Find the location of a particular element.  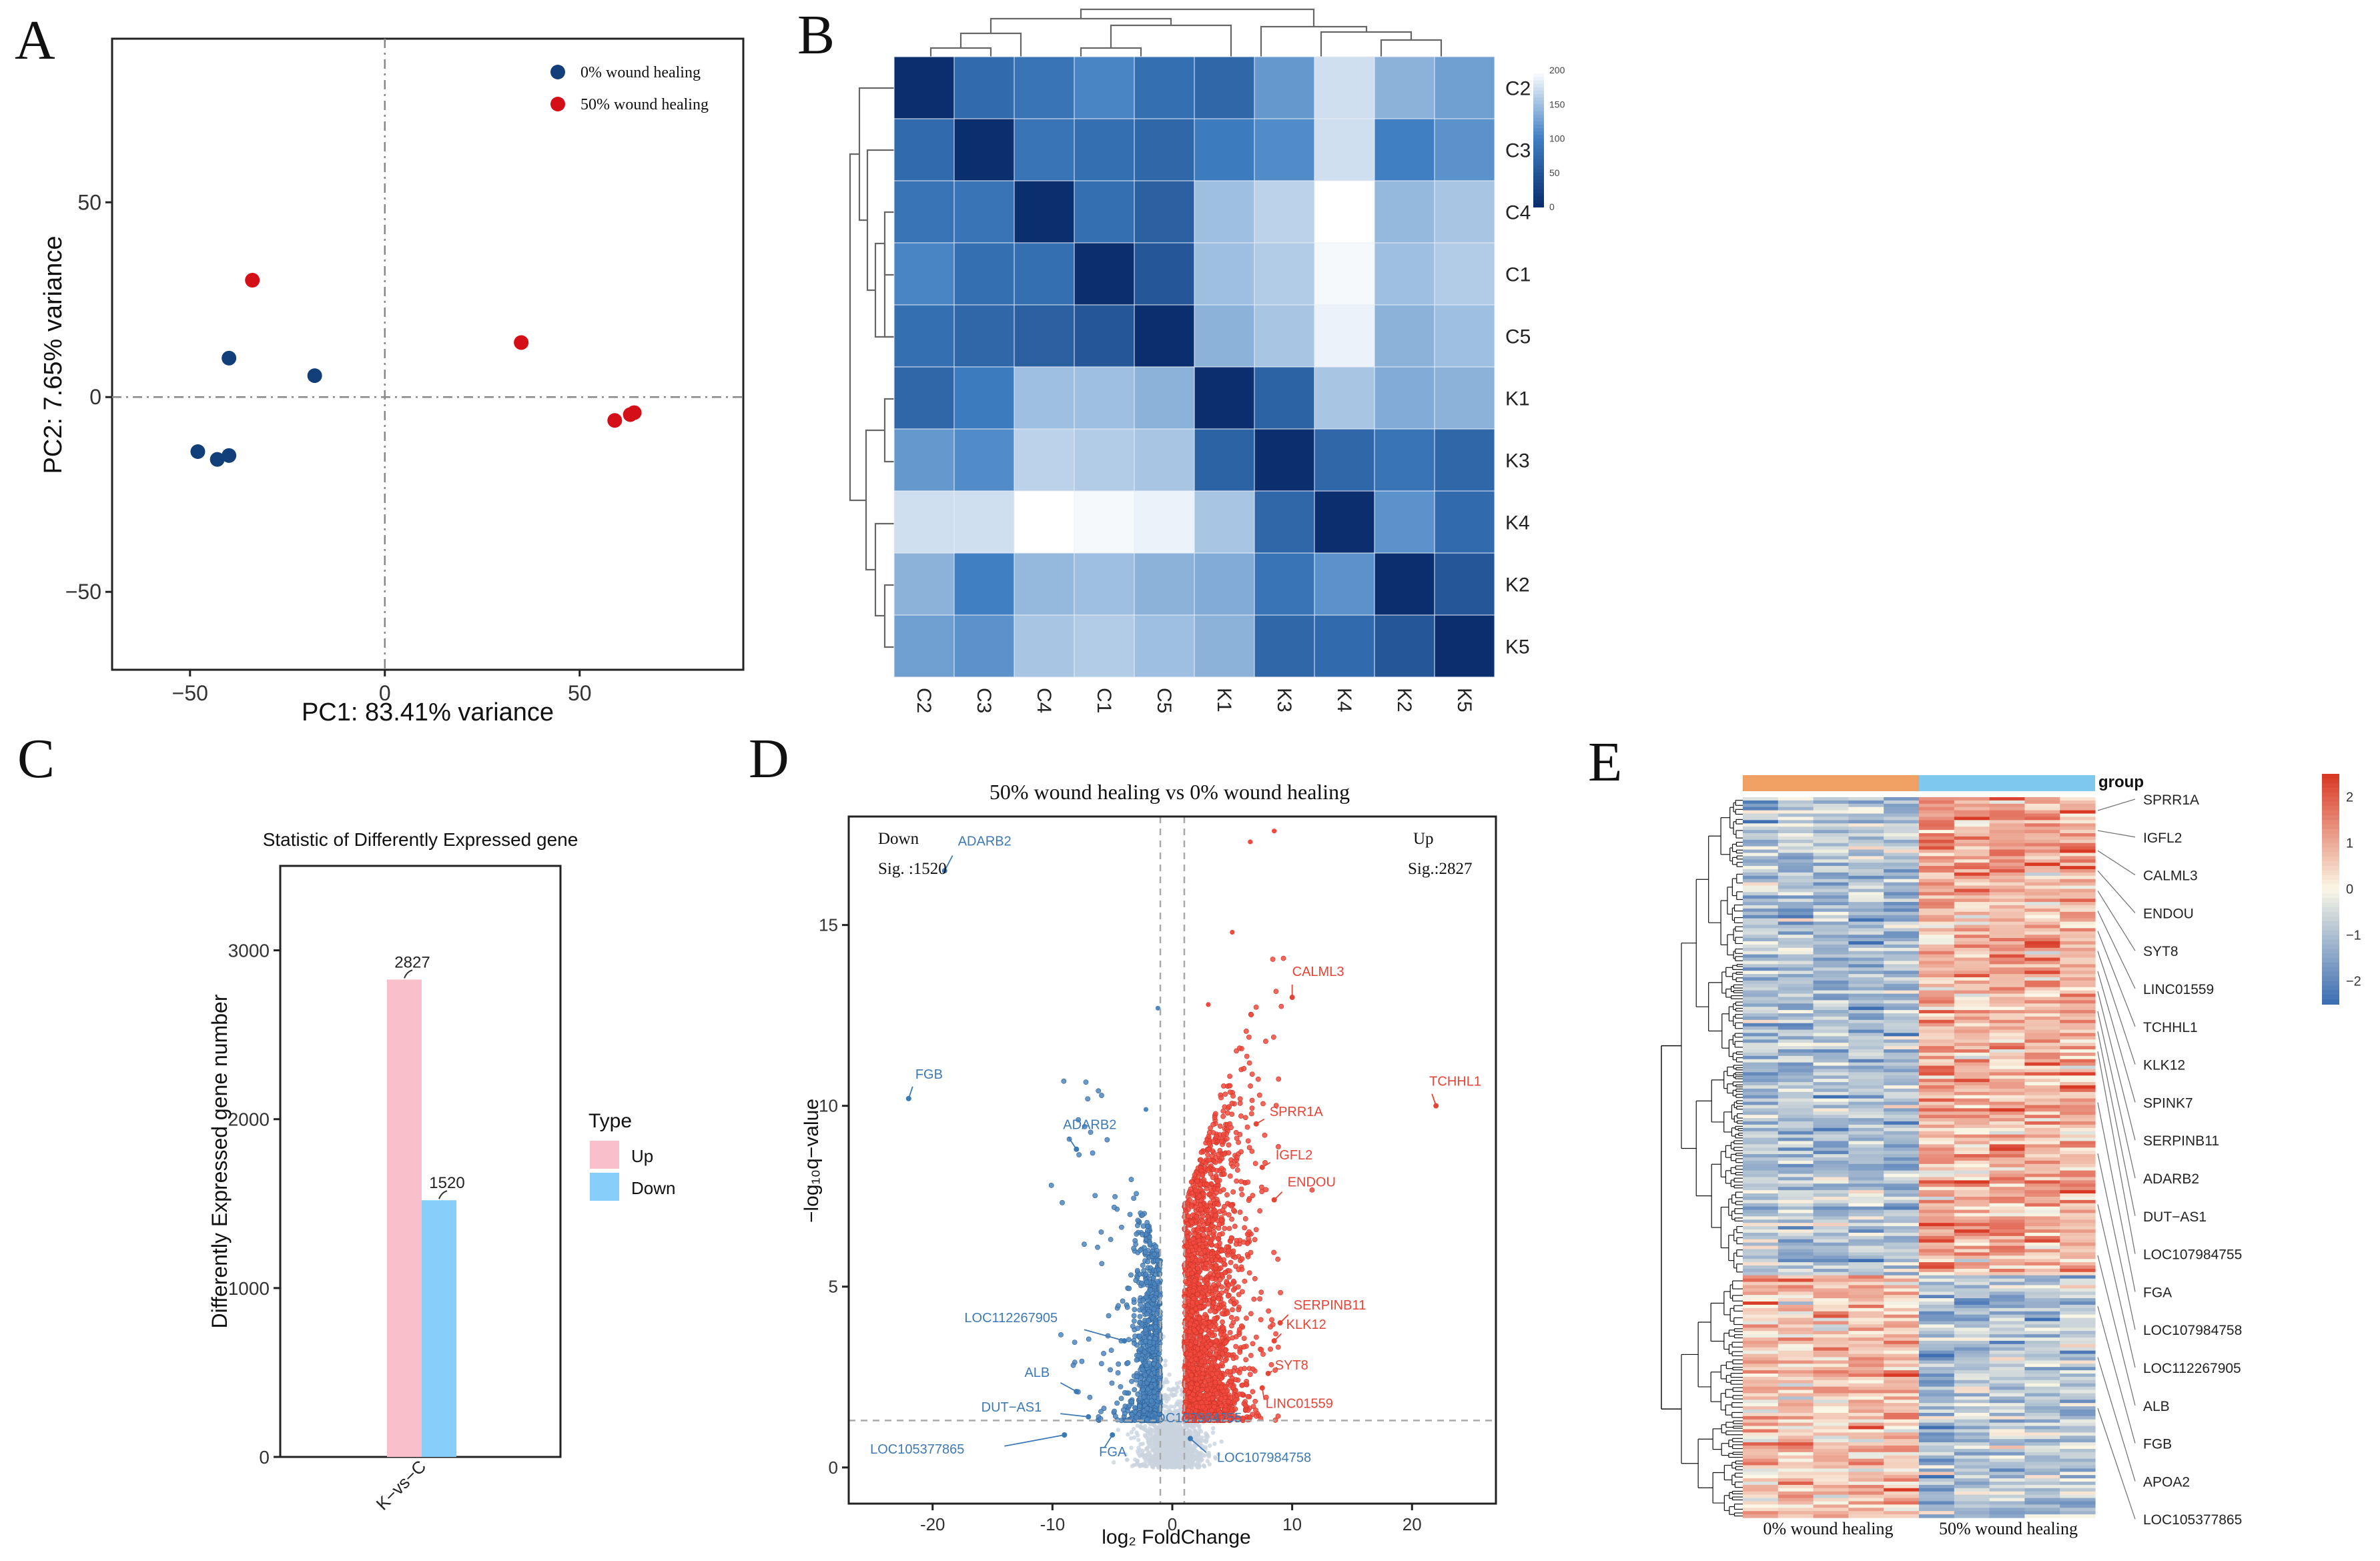

sample-row-label-9: K5 is located at coordinates (1518, 647).